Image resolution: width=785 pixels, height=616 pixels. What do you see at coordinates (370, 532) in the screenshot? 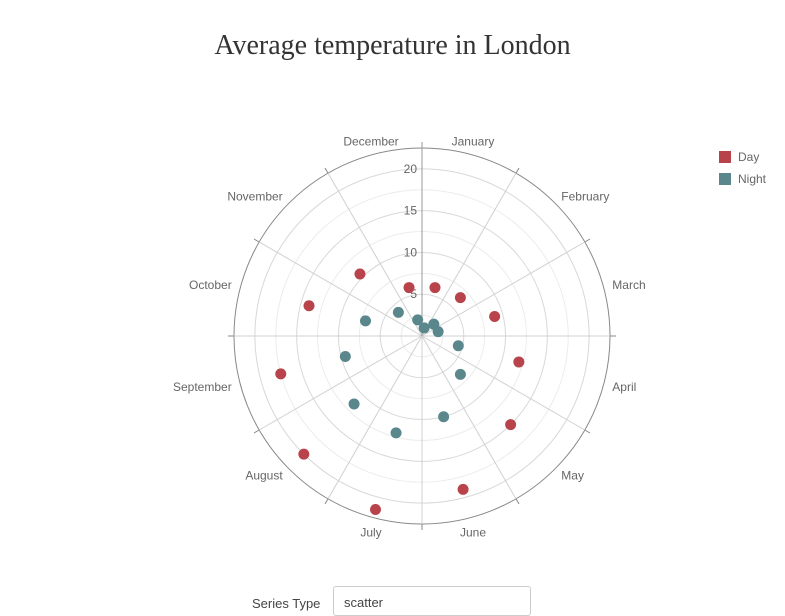
I see `category-label: July` at bounding box center [370, 532].